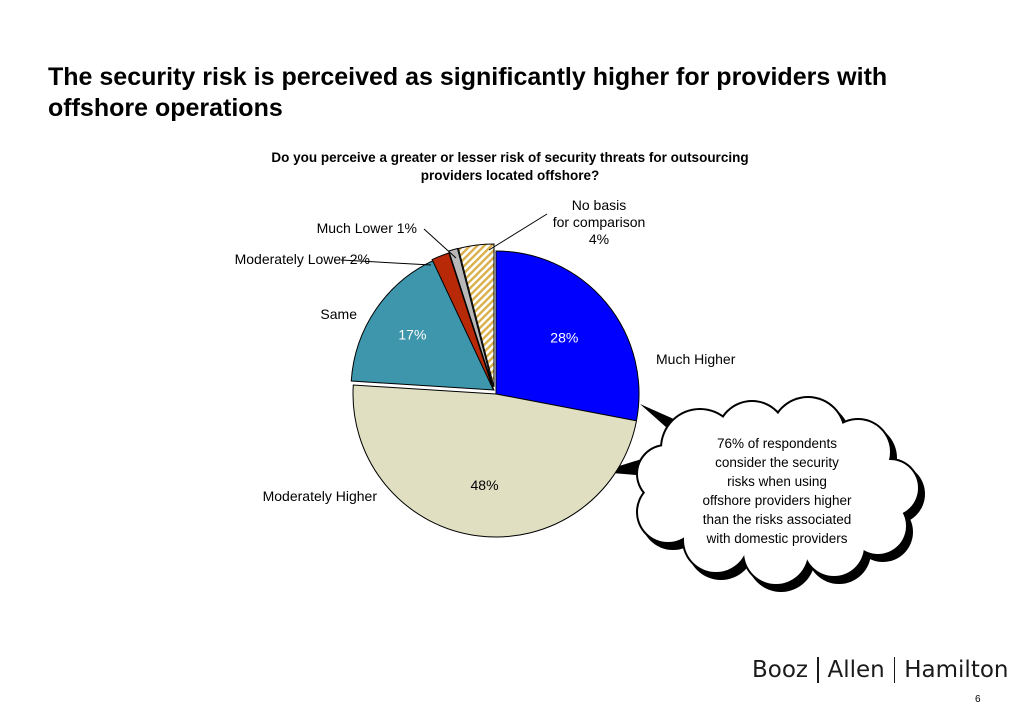  I want to click on leader-line-much-lower, so click(440, 243).